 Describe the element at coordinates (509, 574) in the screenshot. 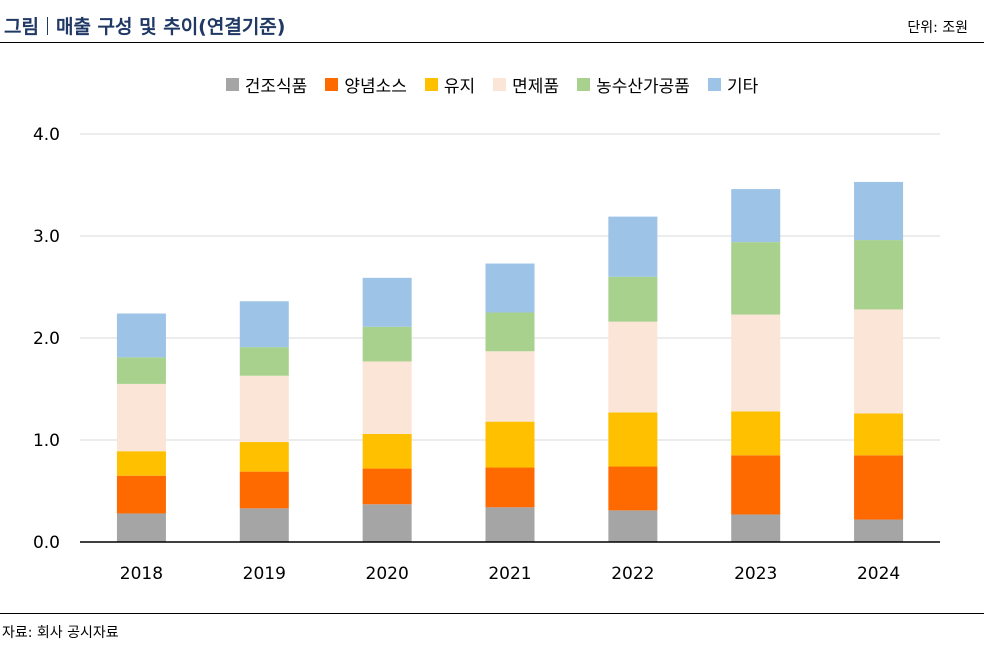

I see `x-tick-label: 2021` at that location.